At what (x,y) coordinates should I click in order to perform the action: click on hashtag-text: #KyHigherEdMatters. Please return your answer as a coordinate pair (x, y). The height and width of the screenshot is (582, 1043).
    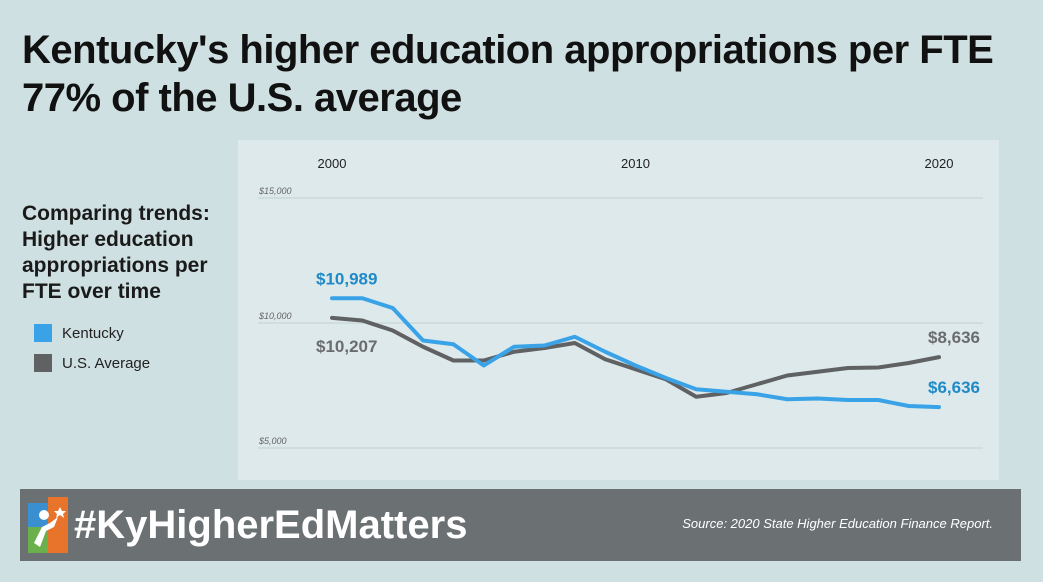
    Looking at the image, I should click on (271, 525).